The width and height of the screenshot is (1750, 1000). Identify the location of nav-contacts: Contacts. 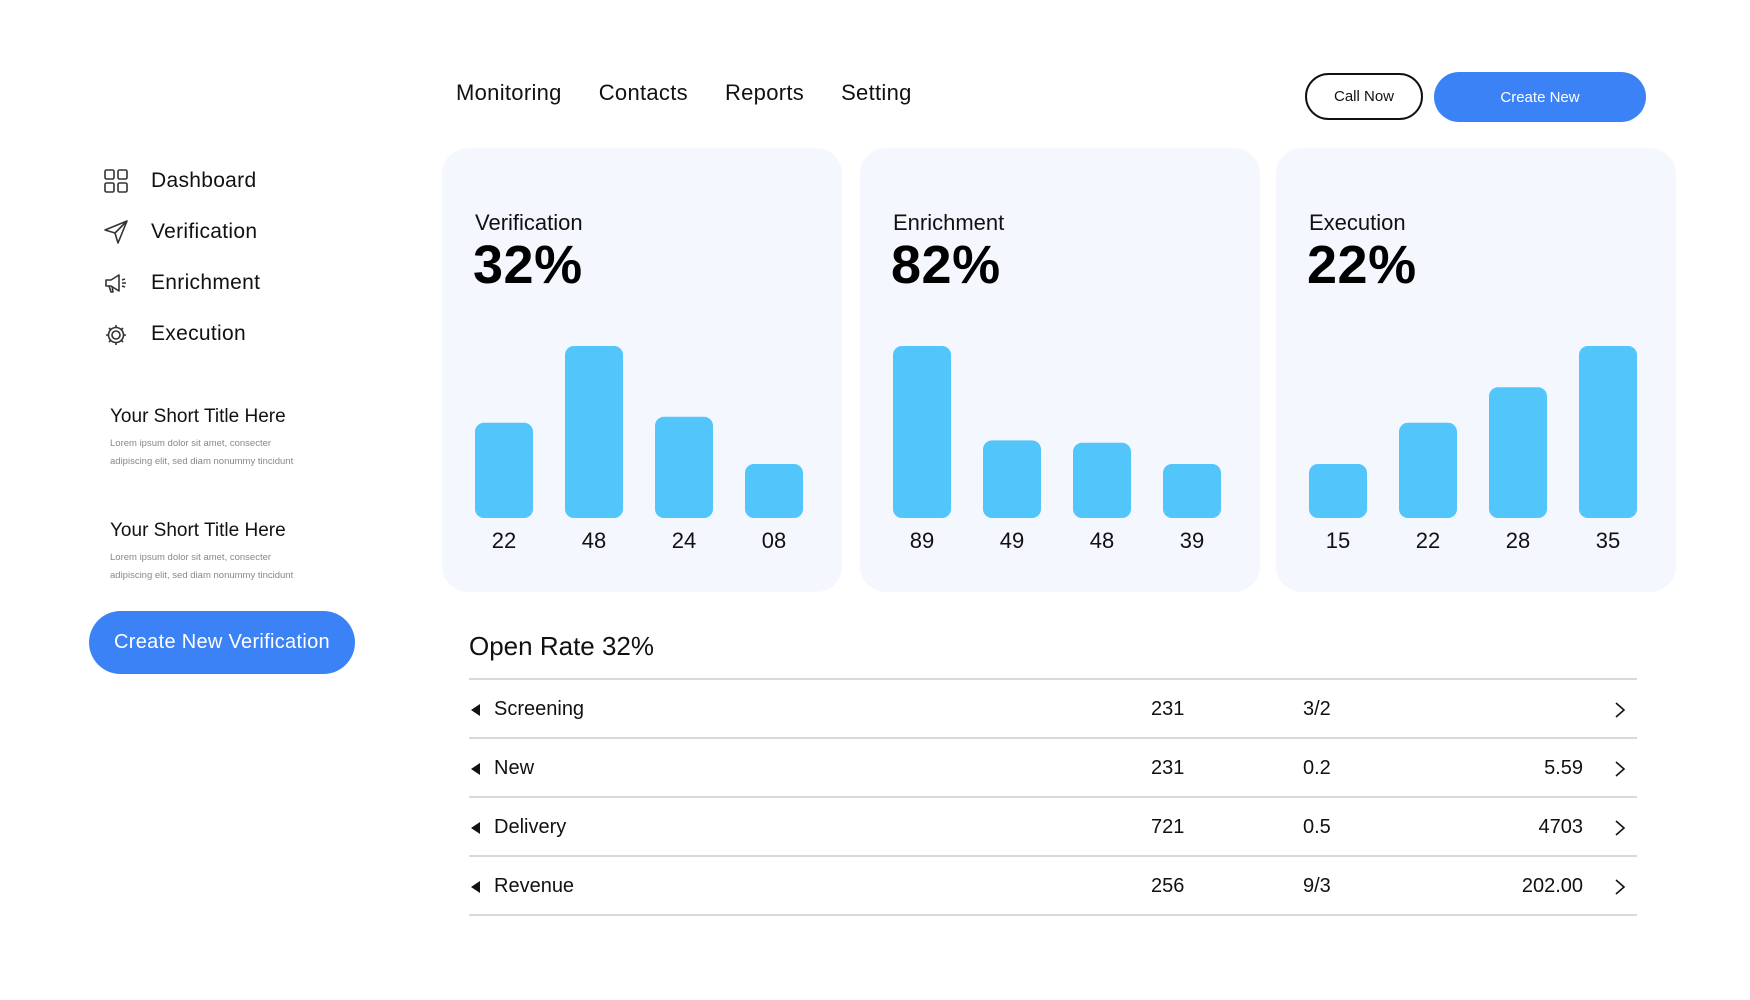
(643, 92).